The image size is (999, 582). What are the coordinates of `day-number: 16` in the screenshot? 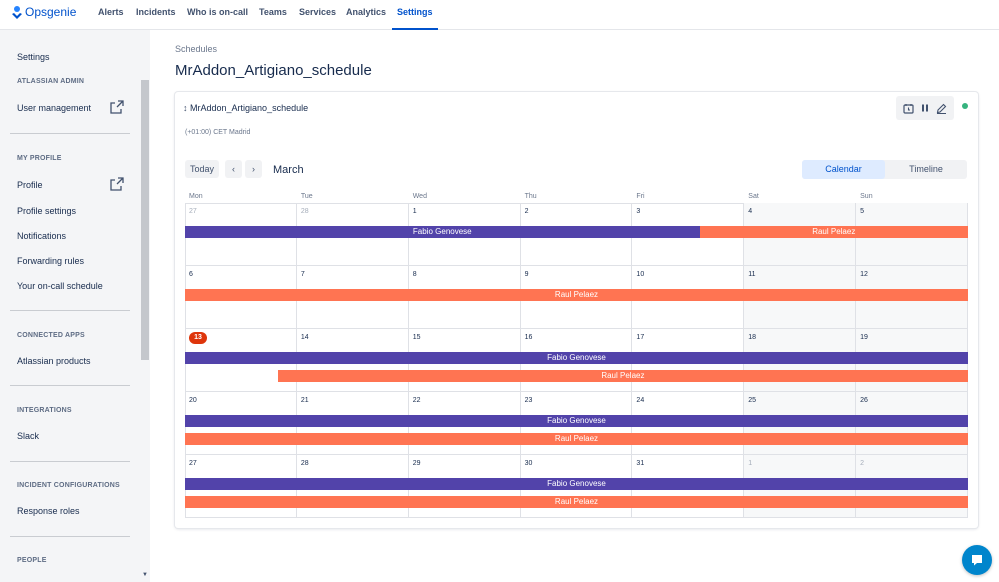 It's located at (528, 337).